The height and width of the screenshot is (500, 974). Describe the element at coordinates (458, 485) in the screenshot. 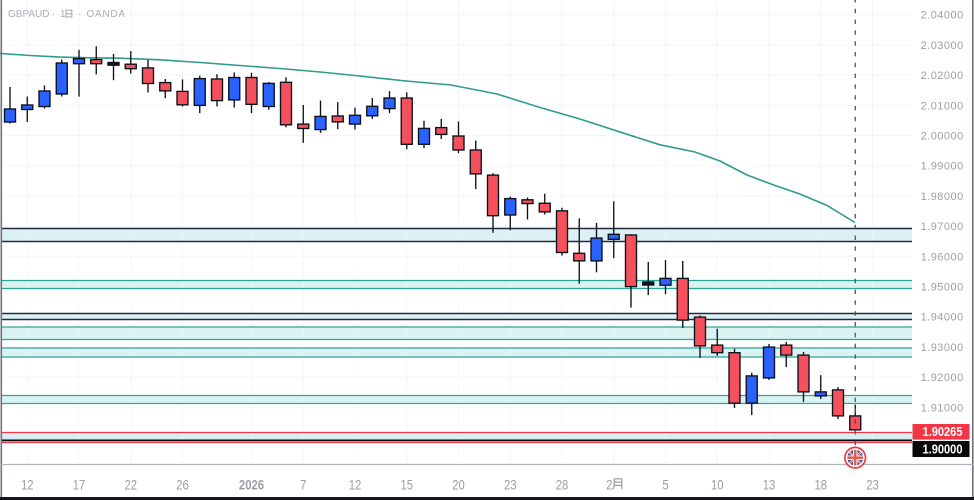

I see `svg-text: 20` at that location.